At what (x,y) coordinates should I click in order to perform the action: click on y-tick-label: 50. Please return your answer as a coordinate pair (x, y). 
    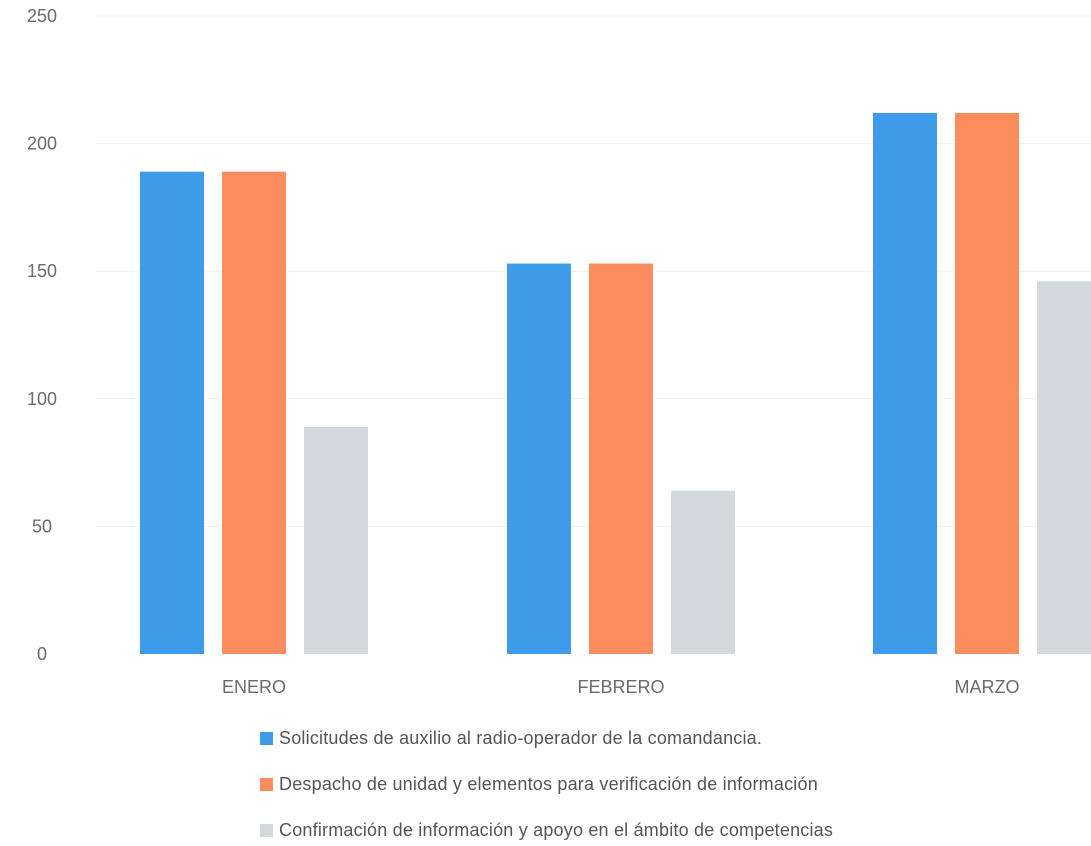
    Looking at the image, I should click on (42, 526).